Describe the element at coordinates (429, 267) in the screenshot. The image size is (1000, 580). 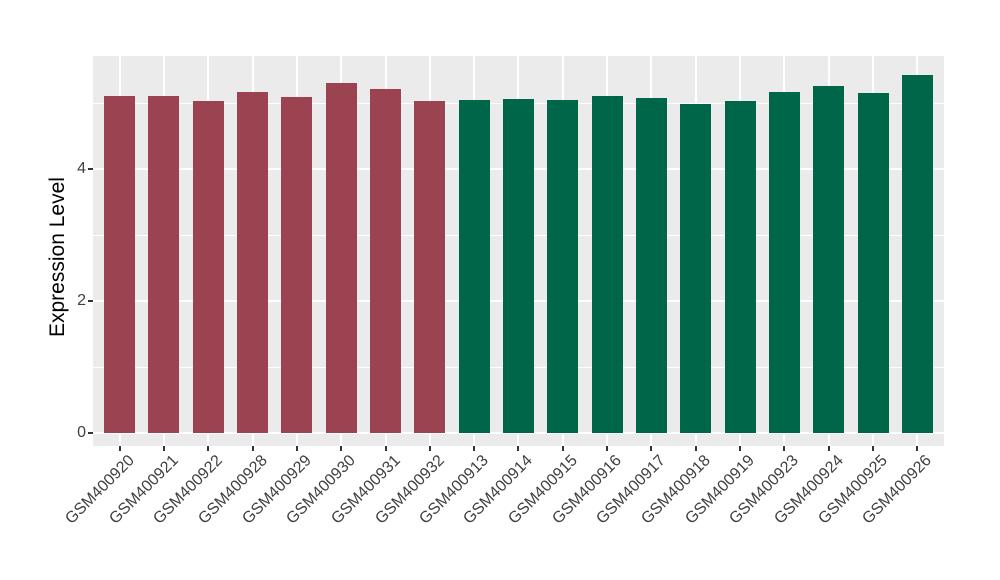
I see `bar-GSM400932` at that location.